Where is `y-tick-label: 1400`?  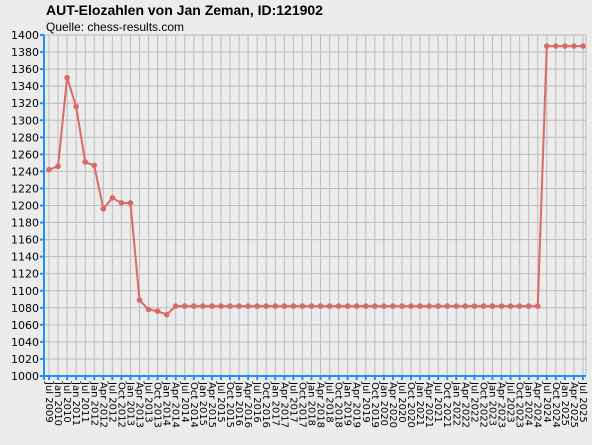 y-tick-label: 1400 is located at coordinates (25, 35).